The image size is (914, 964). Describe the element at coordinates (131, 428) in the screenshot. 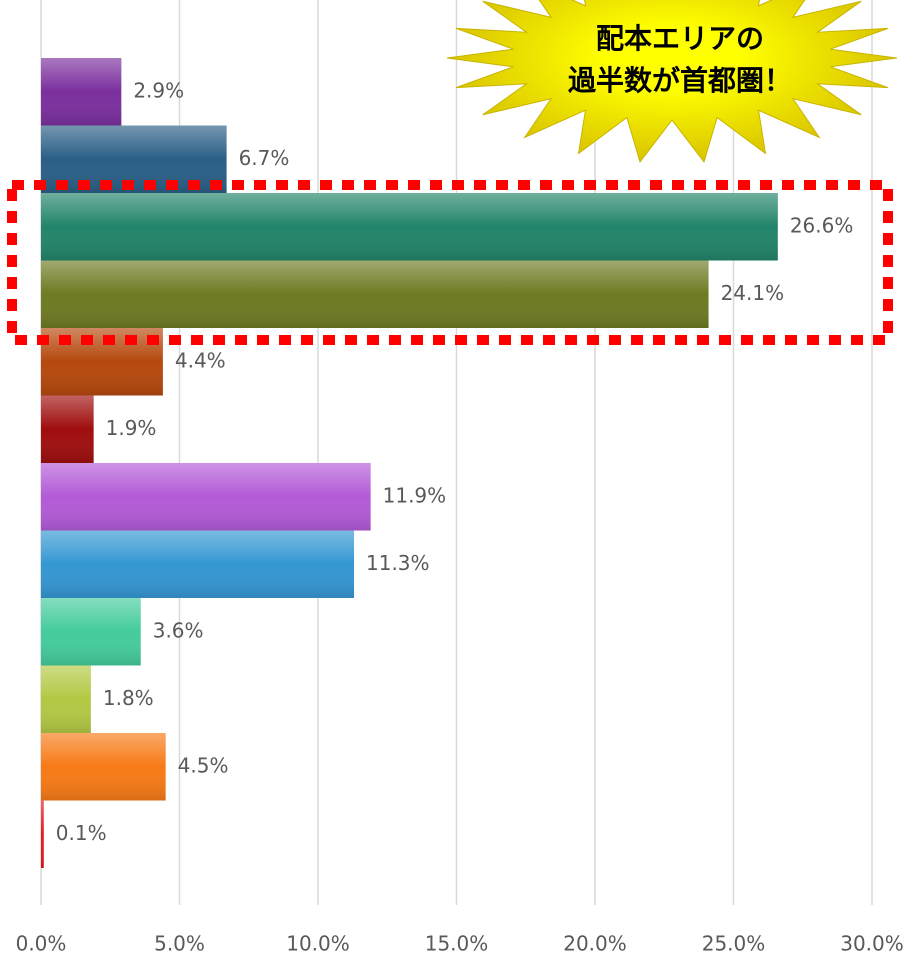

I see `value-label: 1.9%` at that location.